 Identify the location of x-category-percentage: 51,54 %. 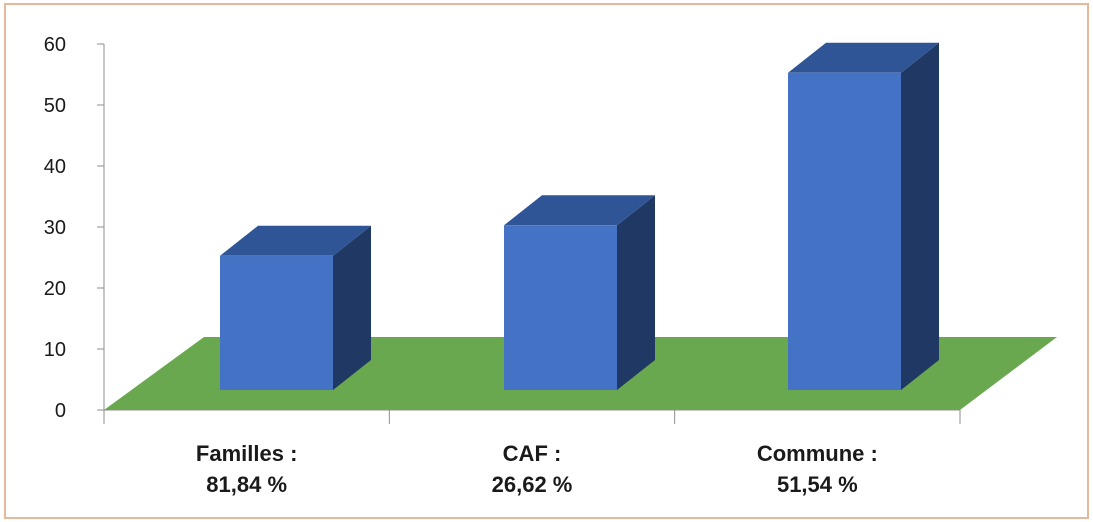
(817, 484).